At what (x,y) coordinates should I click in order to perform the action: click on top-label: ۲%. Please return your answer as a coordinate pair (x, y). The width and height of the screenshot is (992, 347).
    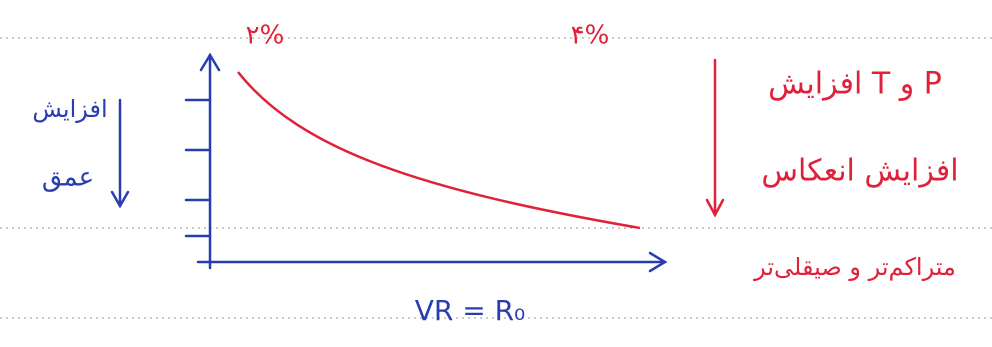
    Looking at the image, I should click on (265, 36).